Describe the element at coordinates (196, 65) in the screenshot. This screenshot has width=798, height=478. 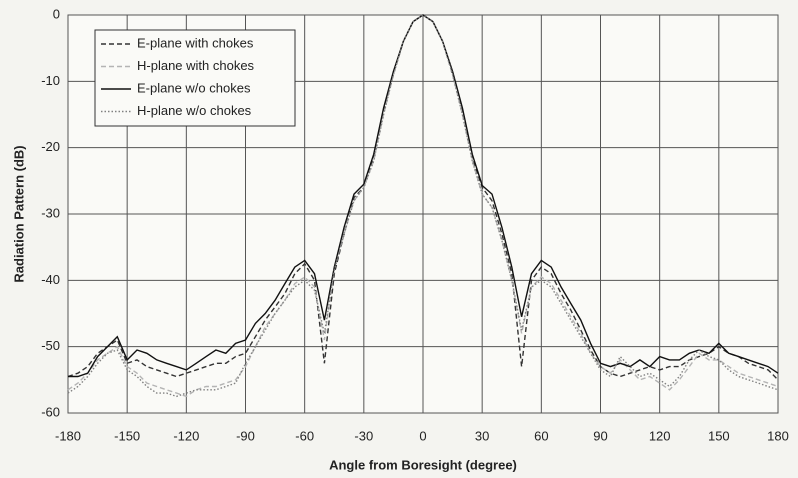
I see `legend-label: H-plane with chokes` at that location.